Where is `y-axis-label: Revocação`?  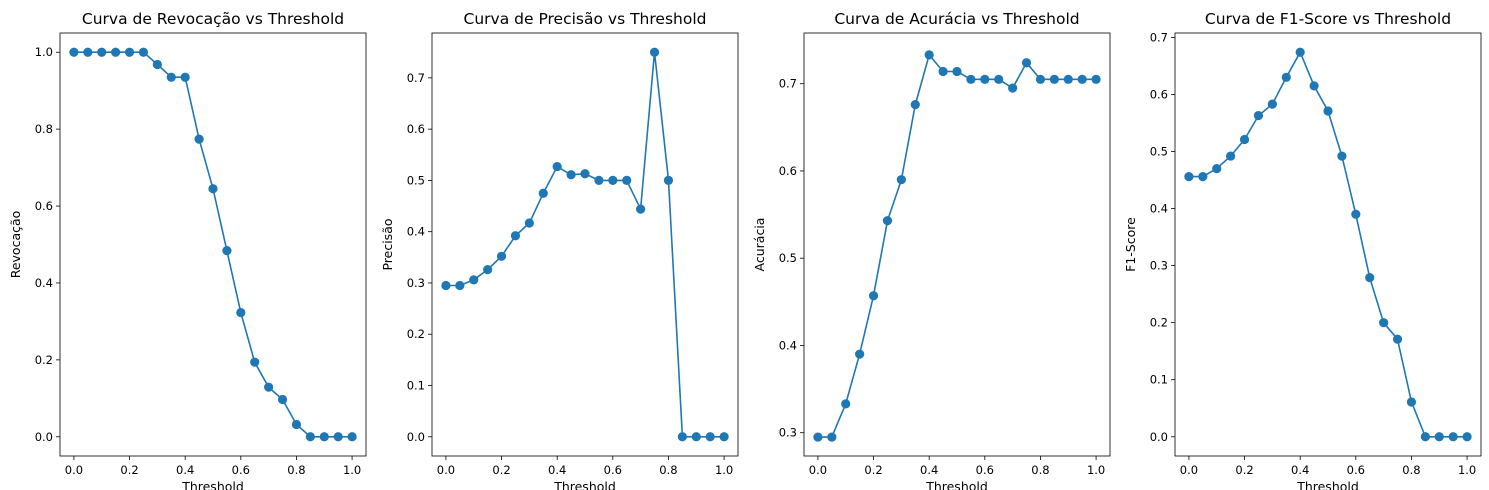 y-axis-label: Revocação is located at coordinates (15, 245).